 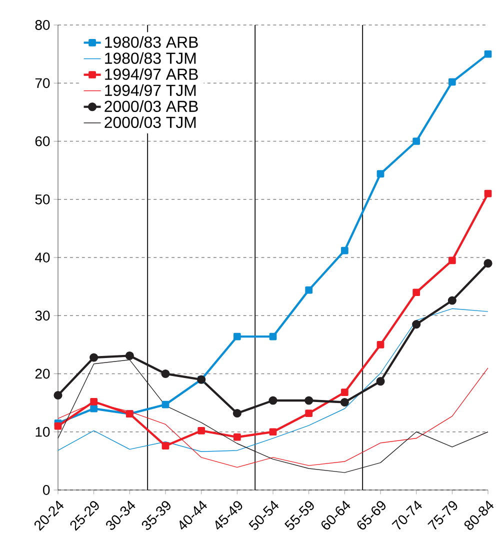 What do you see at coordinates (46, 490) in the screenshot?
I see `y-tick-label: 0` at bounding box center [46, 490].